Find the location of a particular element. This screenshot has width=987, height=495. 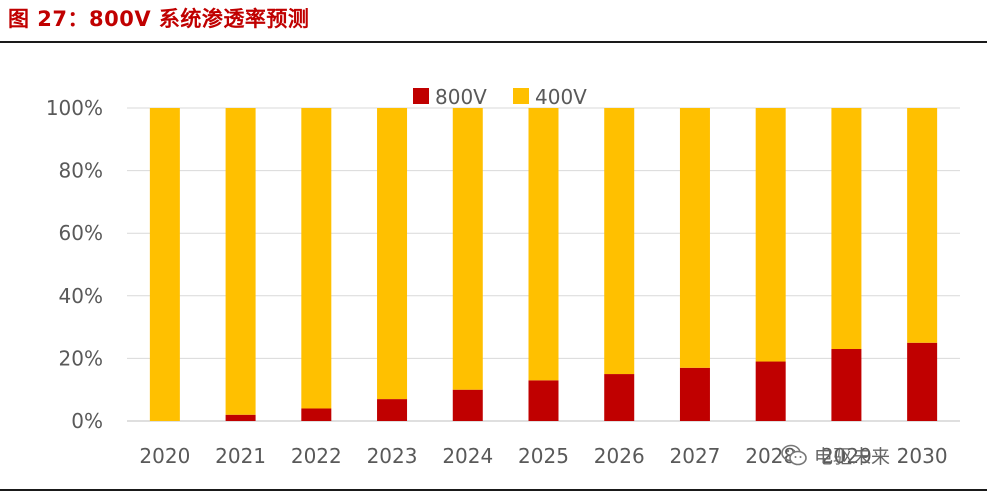

y-tick-label: 100% is located at coordinates (74, 108).